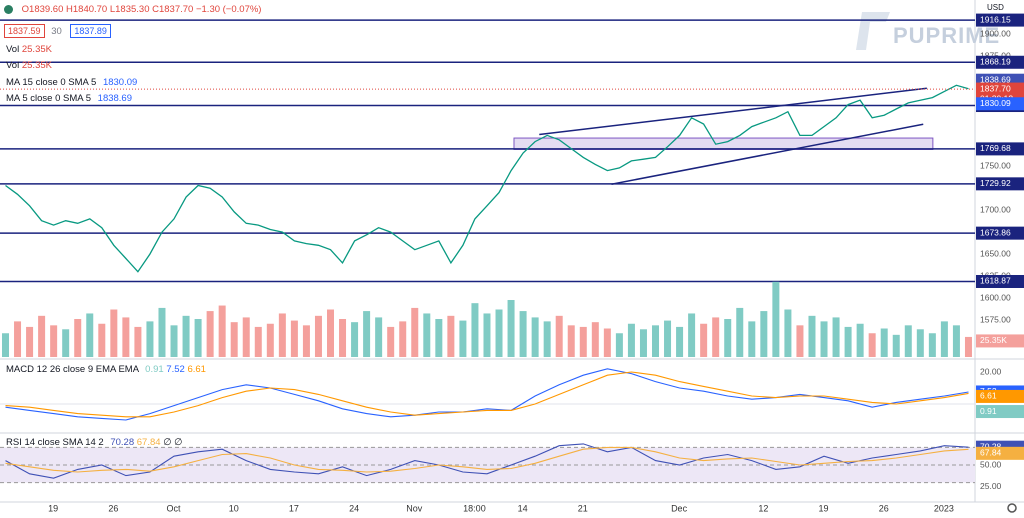 The height and width of the screenshot is (518, 1024). I want to click on indicator-tag-label: 0.91, so click(988, 411).